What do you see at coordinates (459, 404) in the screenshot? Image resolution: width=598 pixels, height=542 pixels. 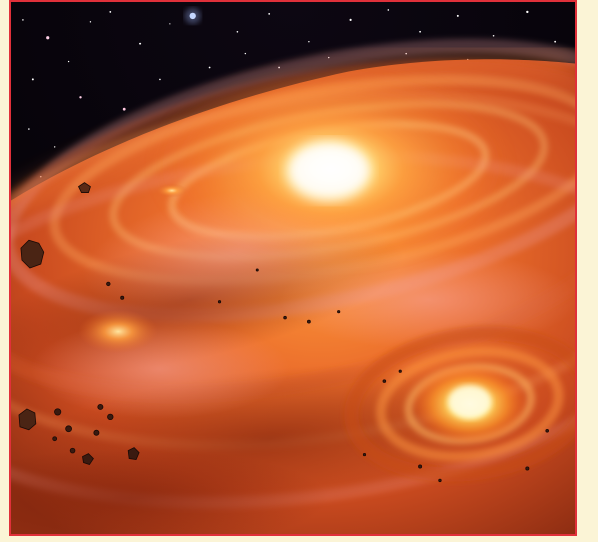 I see `secondary-protostar` at bounding box center [459, 404].